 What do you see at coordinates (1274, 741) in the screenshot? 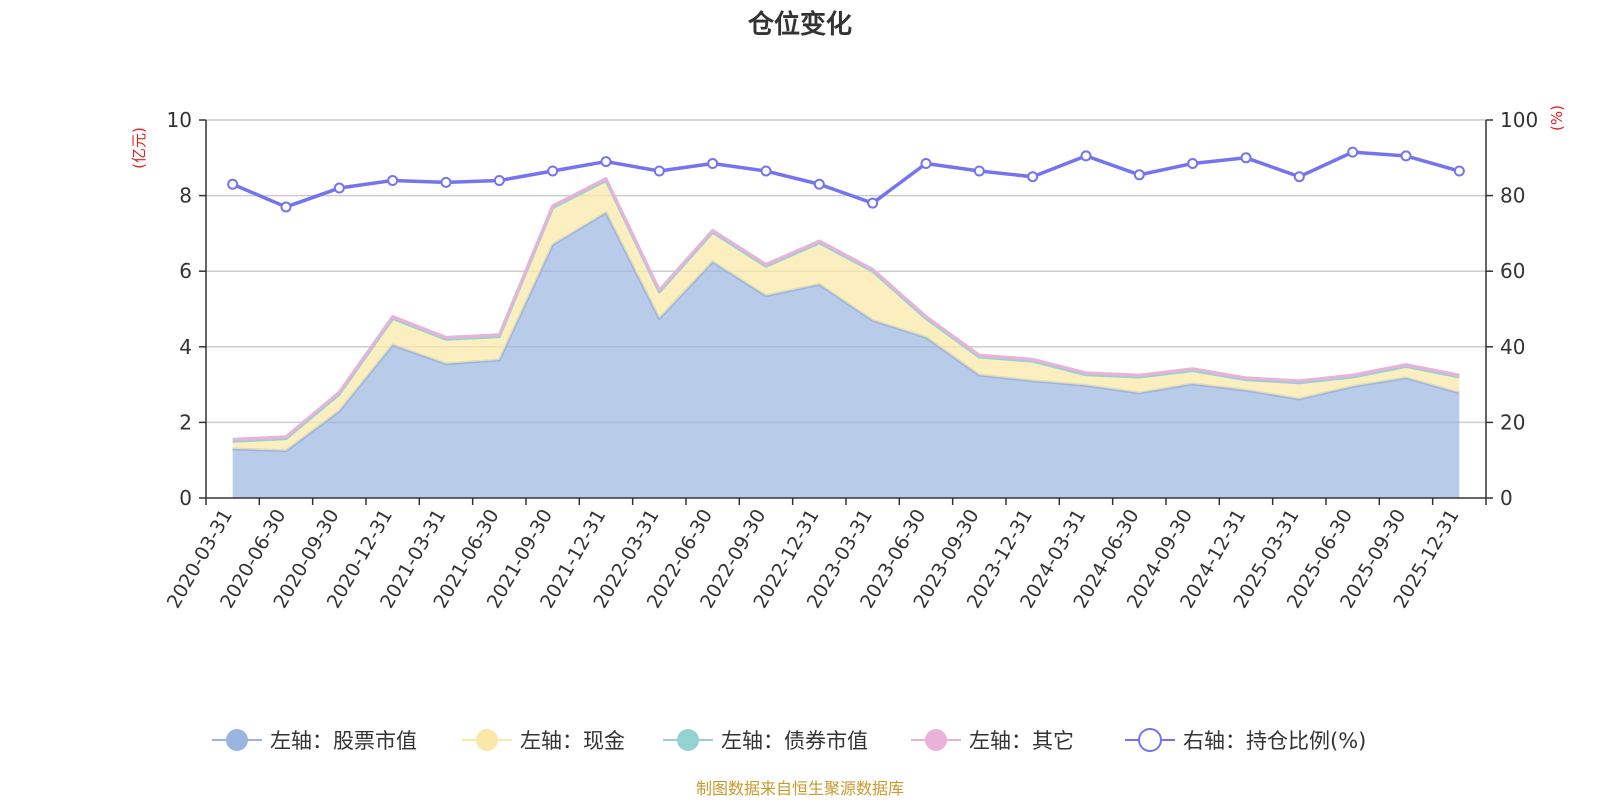
I see `legend-label: 右轴：持仓比例(%)` at bounding box center [1274, 741].